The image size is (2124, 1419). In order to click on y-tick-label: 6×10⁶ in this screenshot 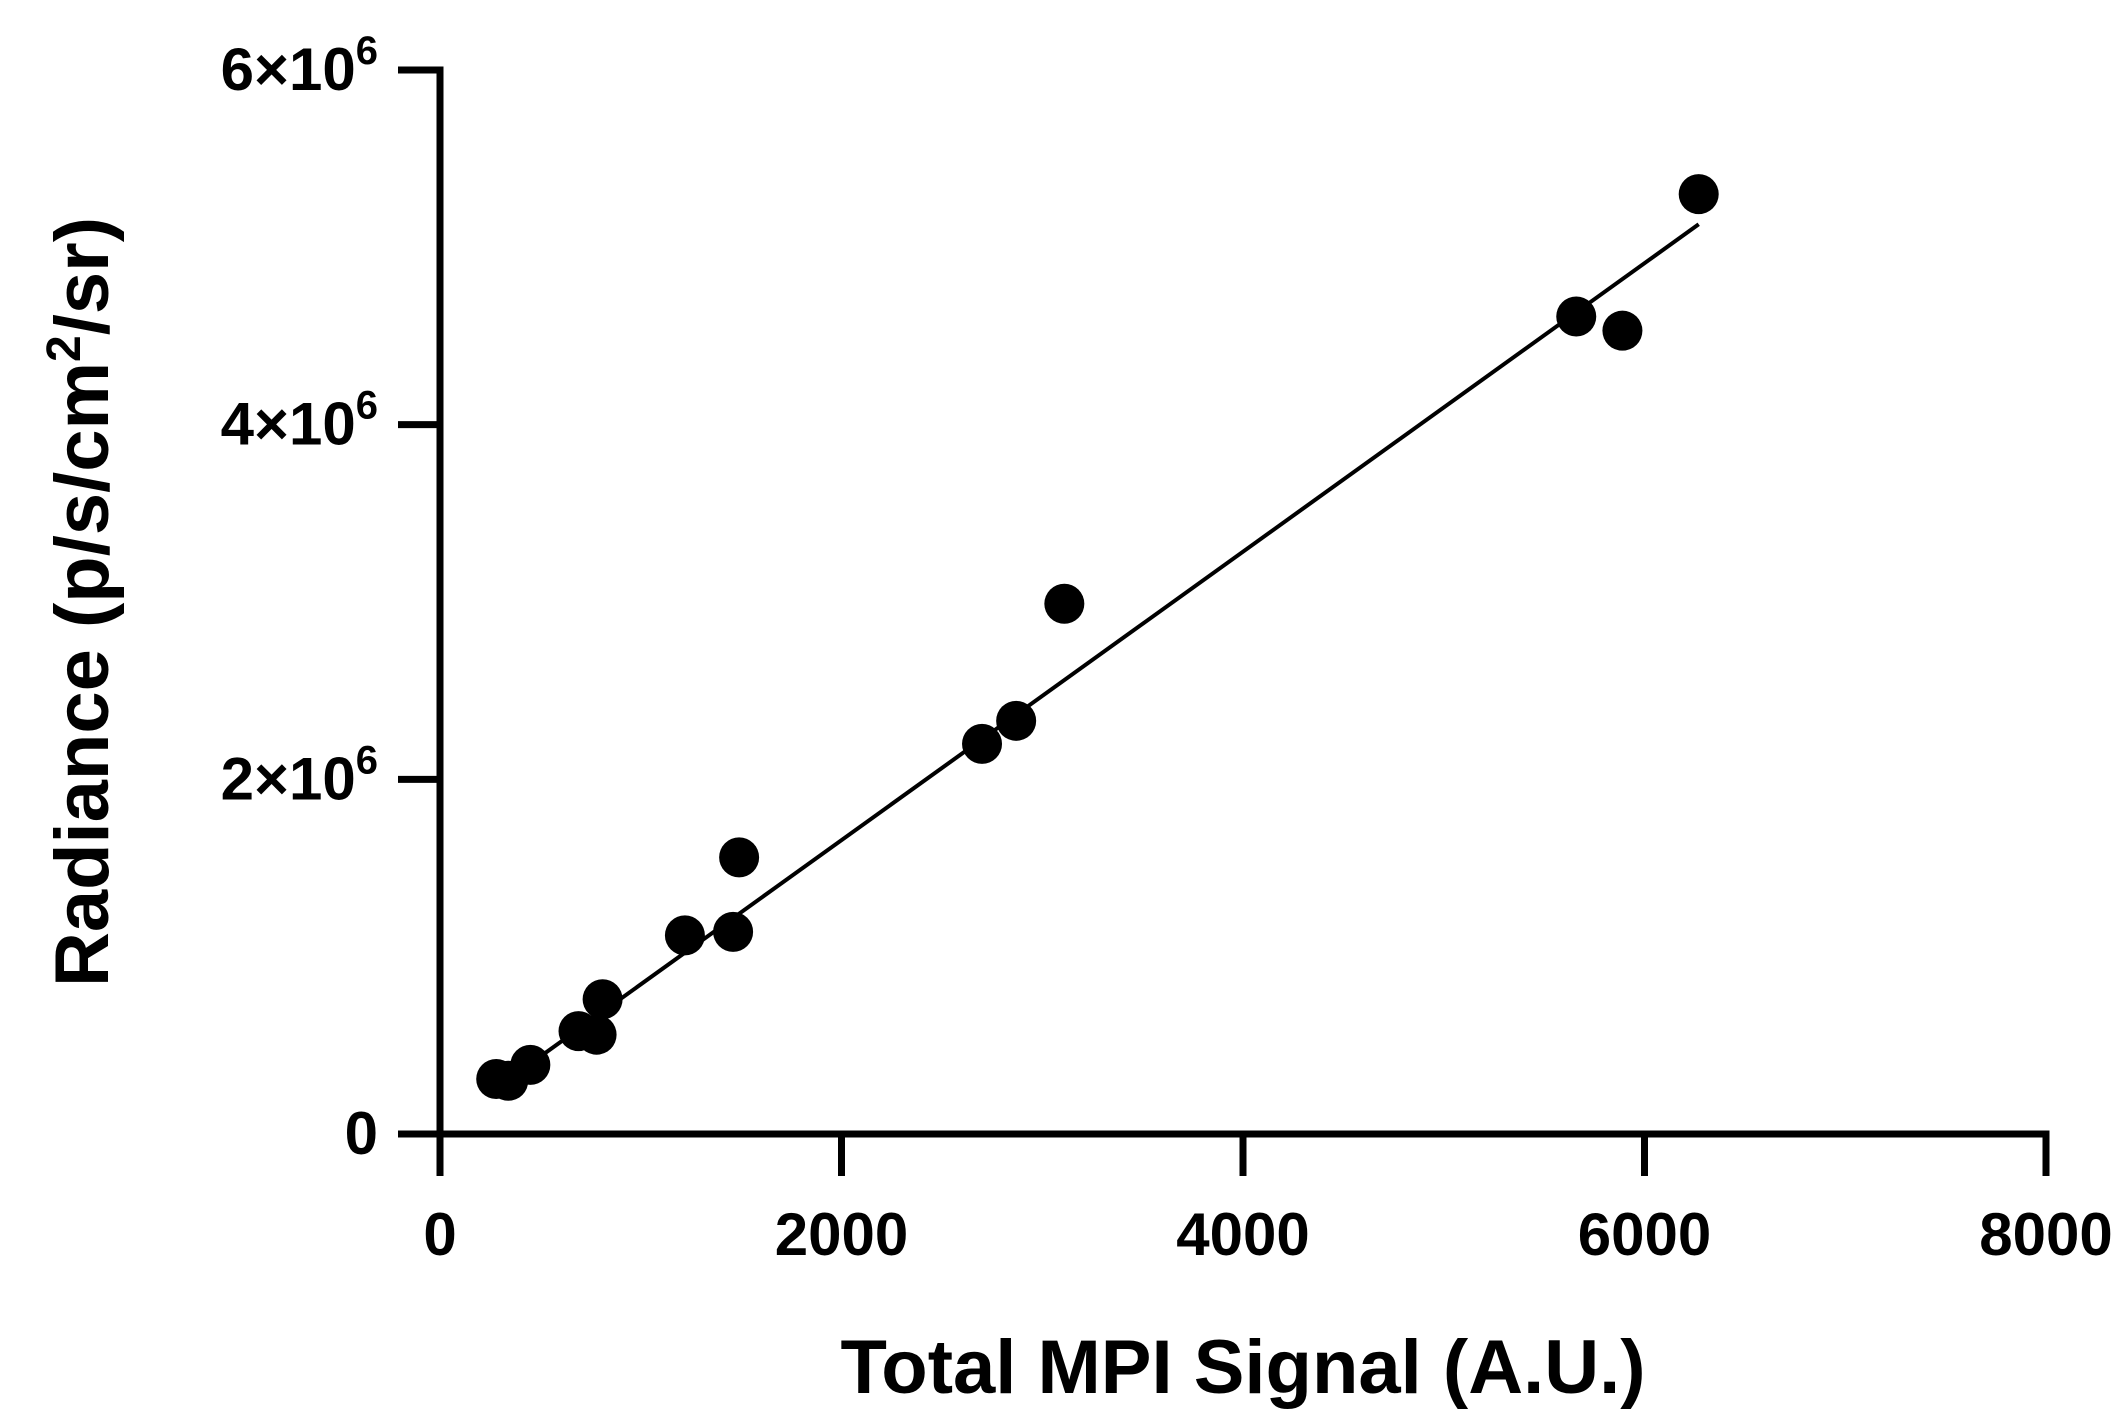, I will do `click(299, 66)`.